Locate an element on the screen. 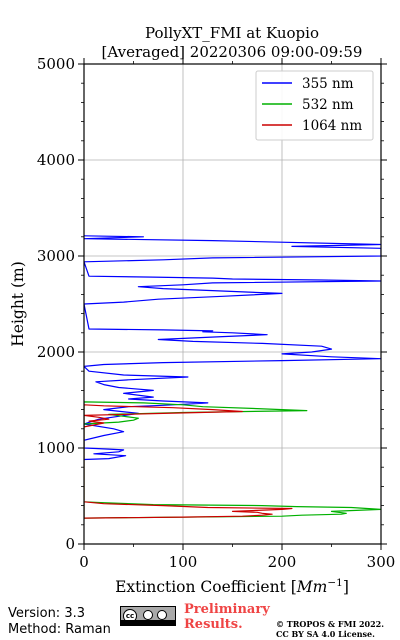 This screenshot has width=400, height=640. x-axis-label-unit: Mm is located at coordinates (312, 587).